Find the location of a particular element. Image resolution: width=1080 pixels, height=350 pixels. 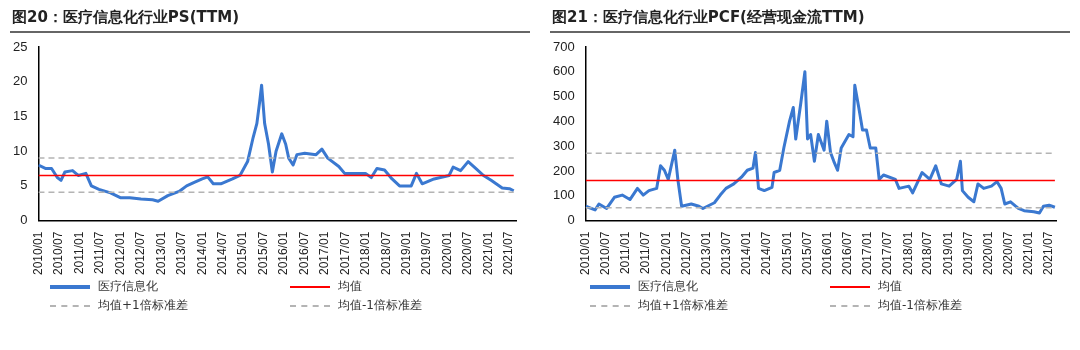

y-tick-label: 200 is located at coordinates (563, 170).